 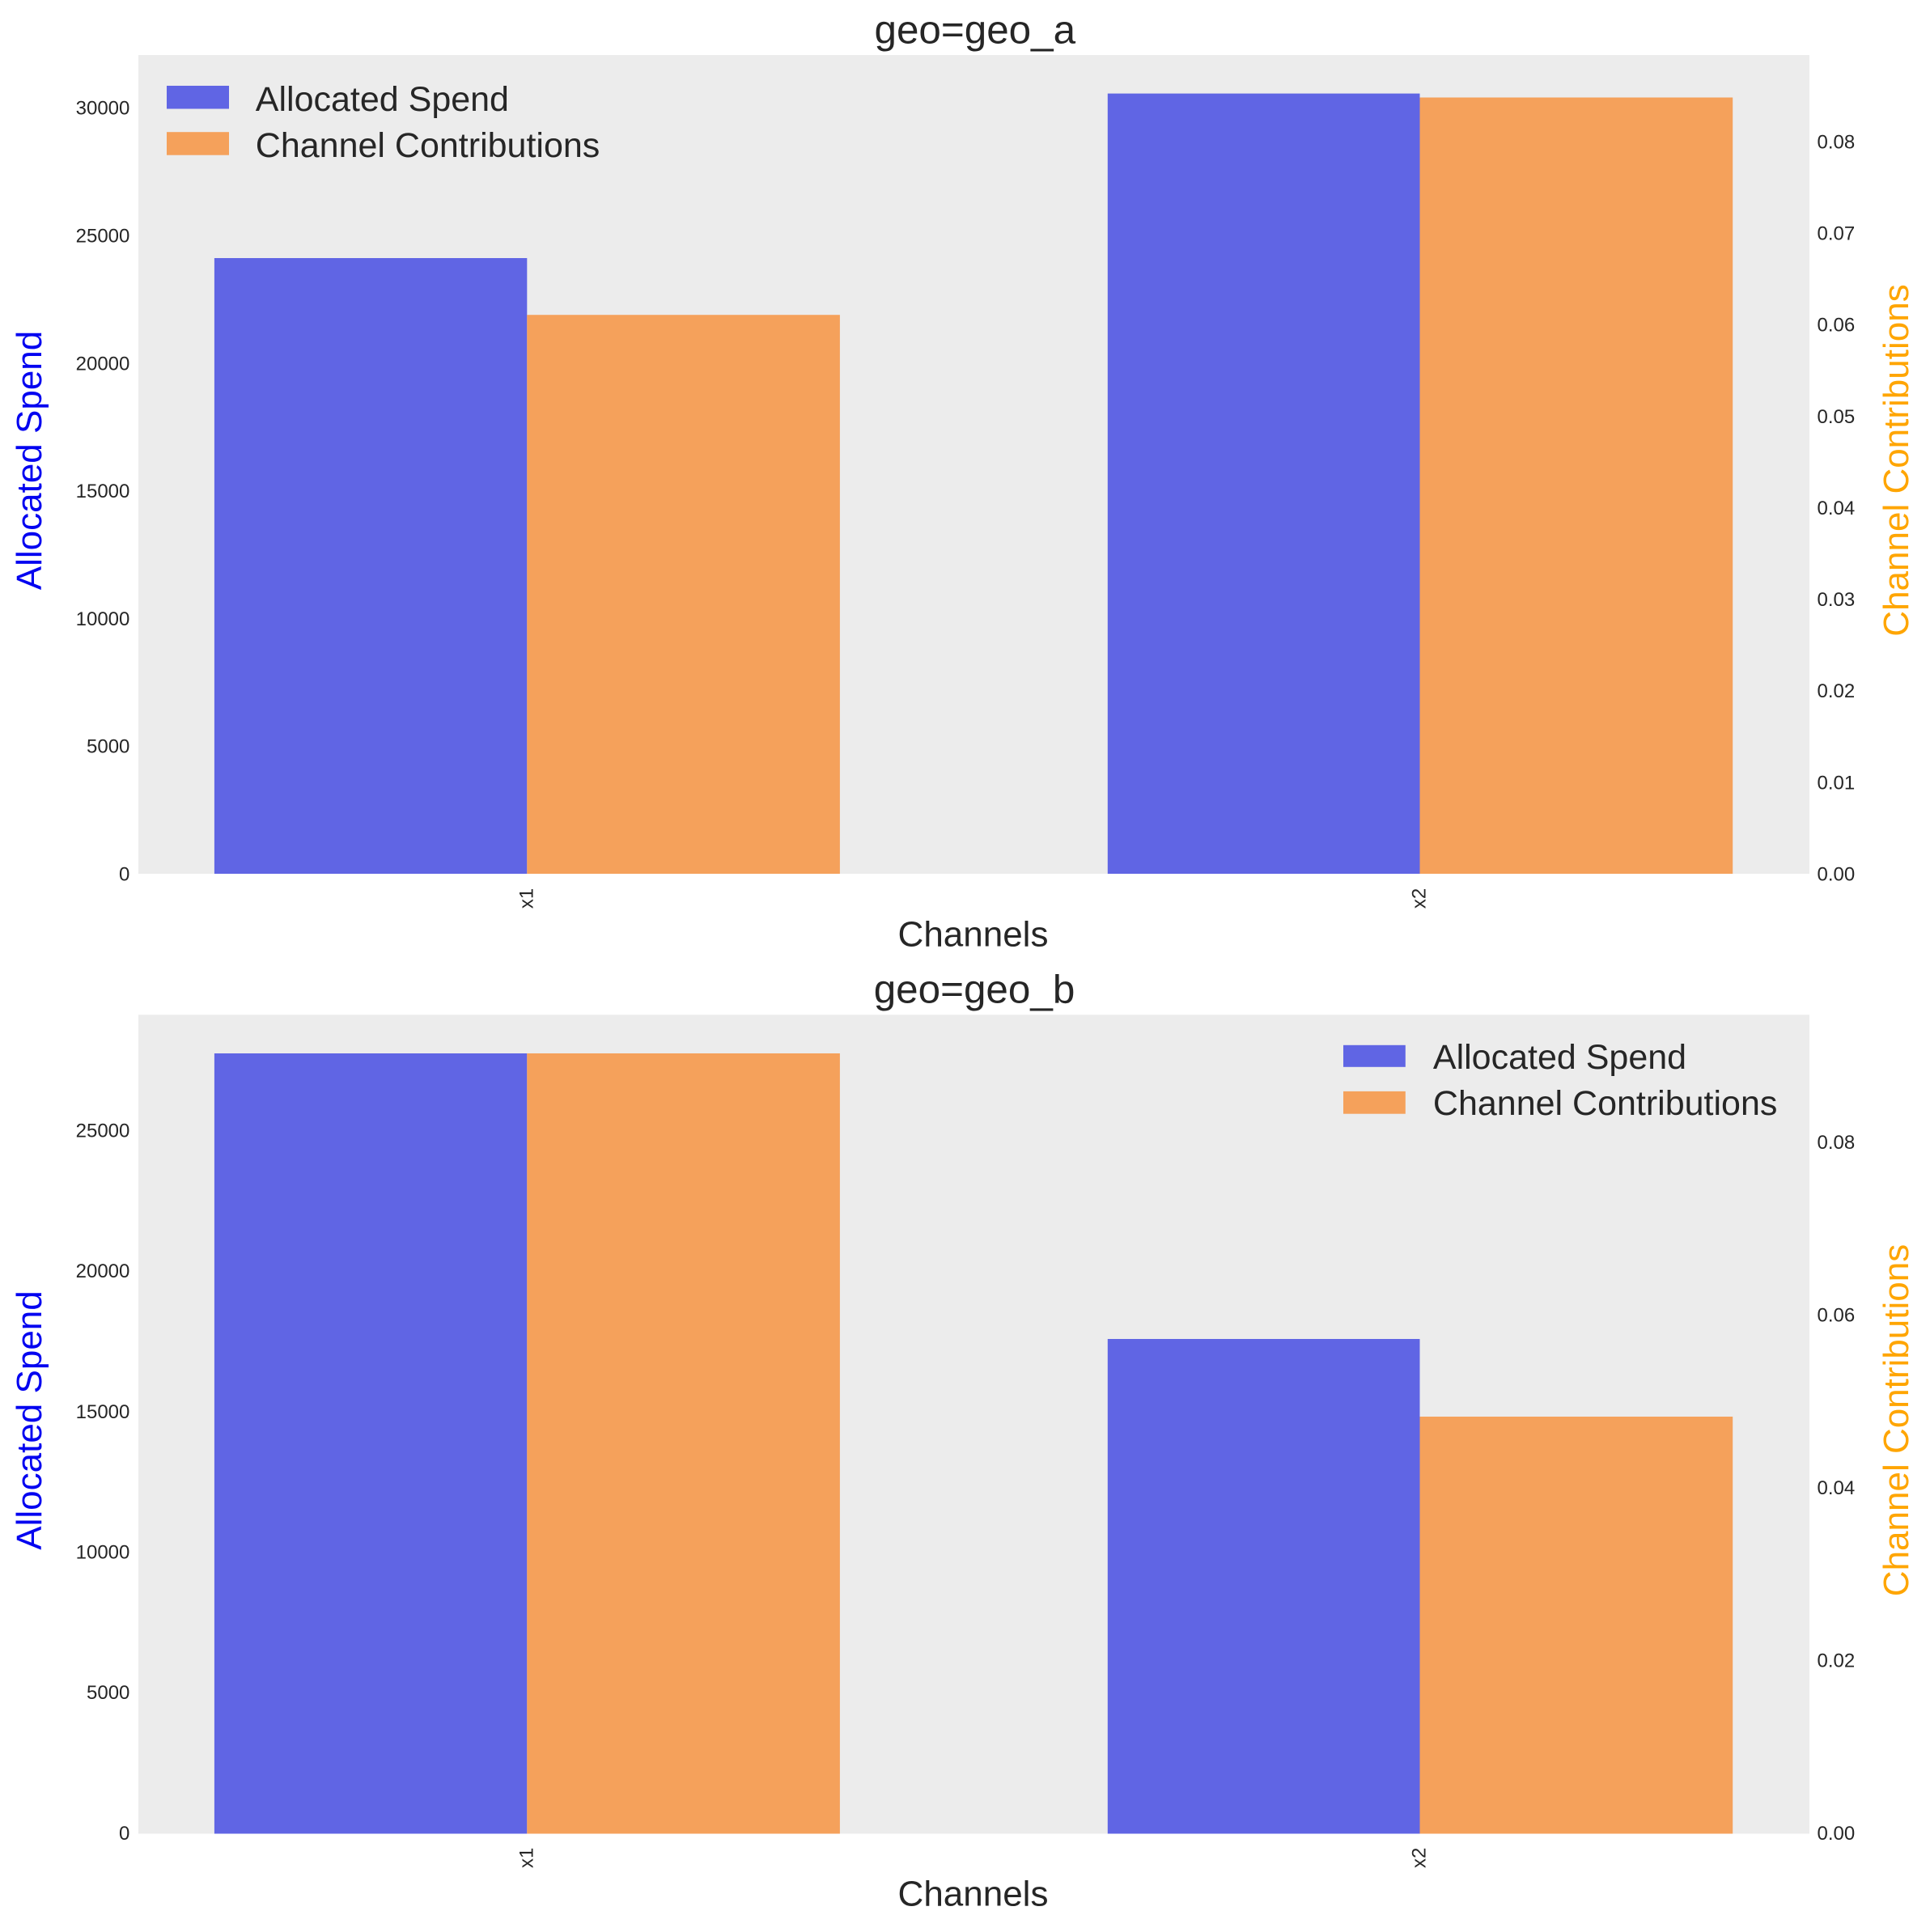 I want to click on svg-text: geo=geo_a, so click(x=975, y=29).